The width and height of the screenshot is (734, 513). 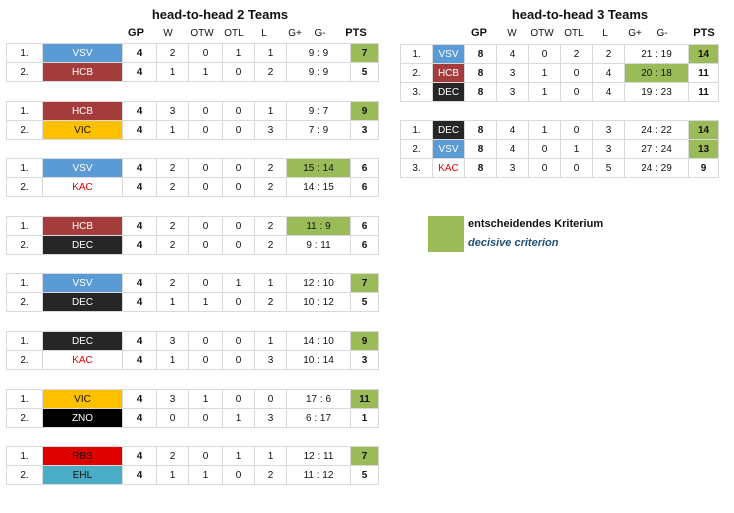 I want to click on table-row: 1. VSV 4 2 0 1 1 12 : 10 7, so click(x=192, y=283).